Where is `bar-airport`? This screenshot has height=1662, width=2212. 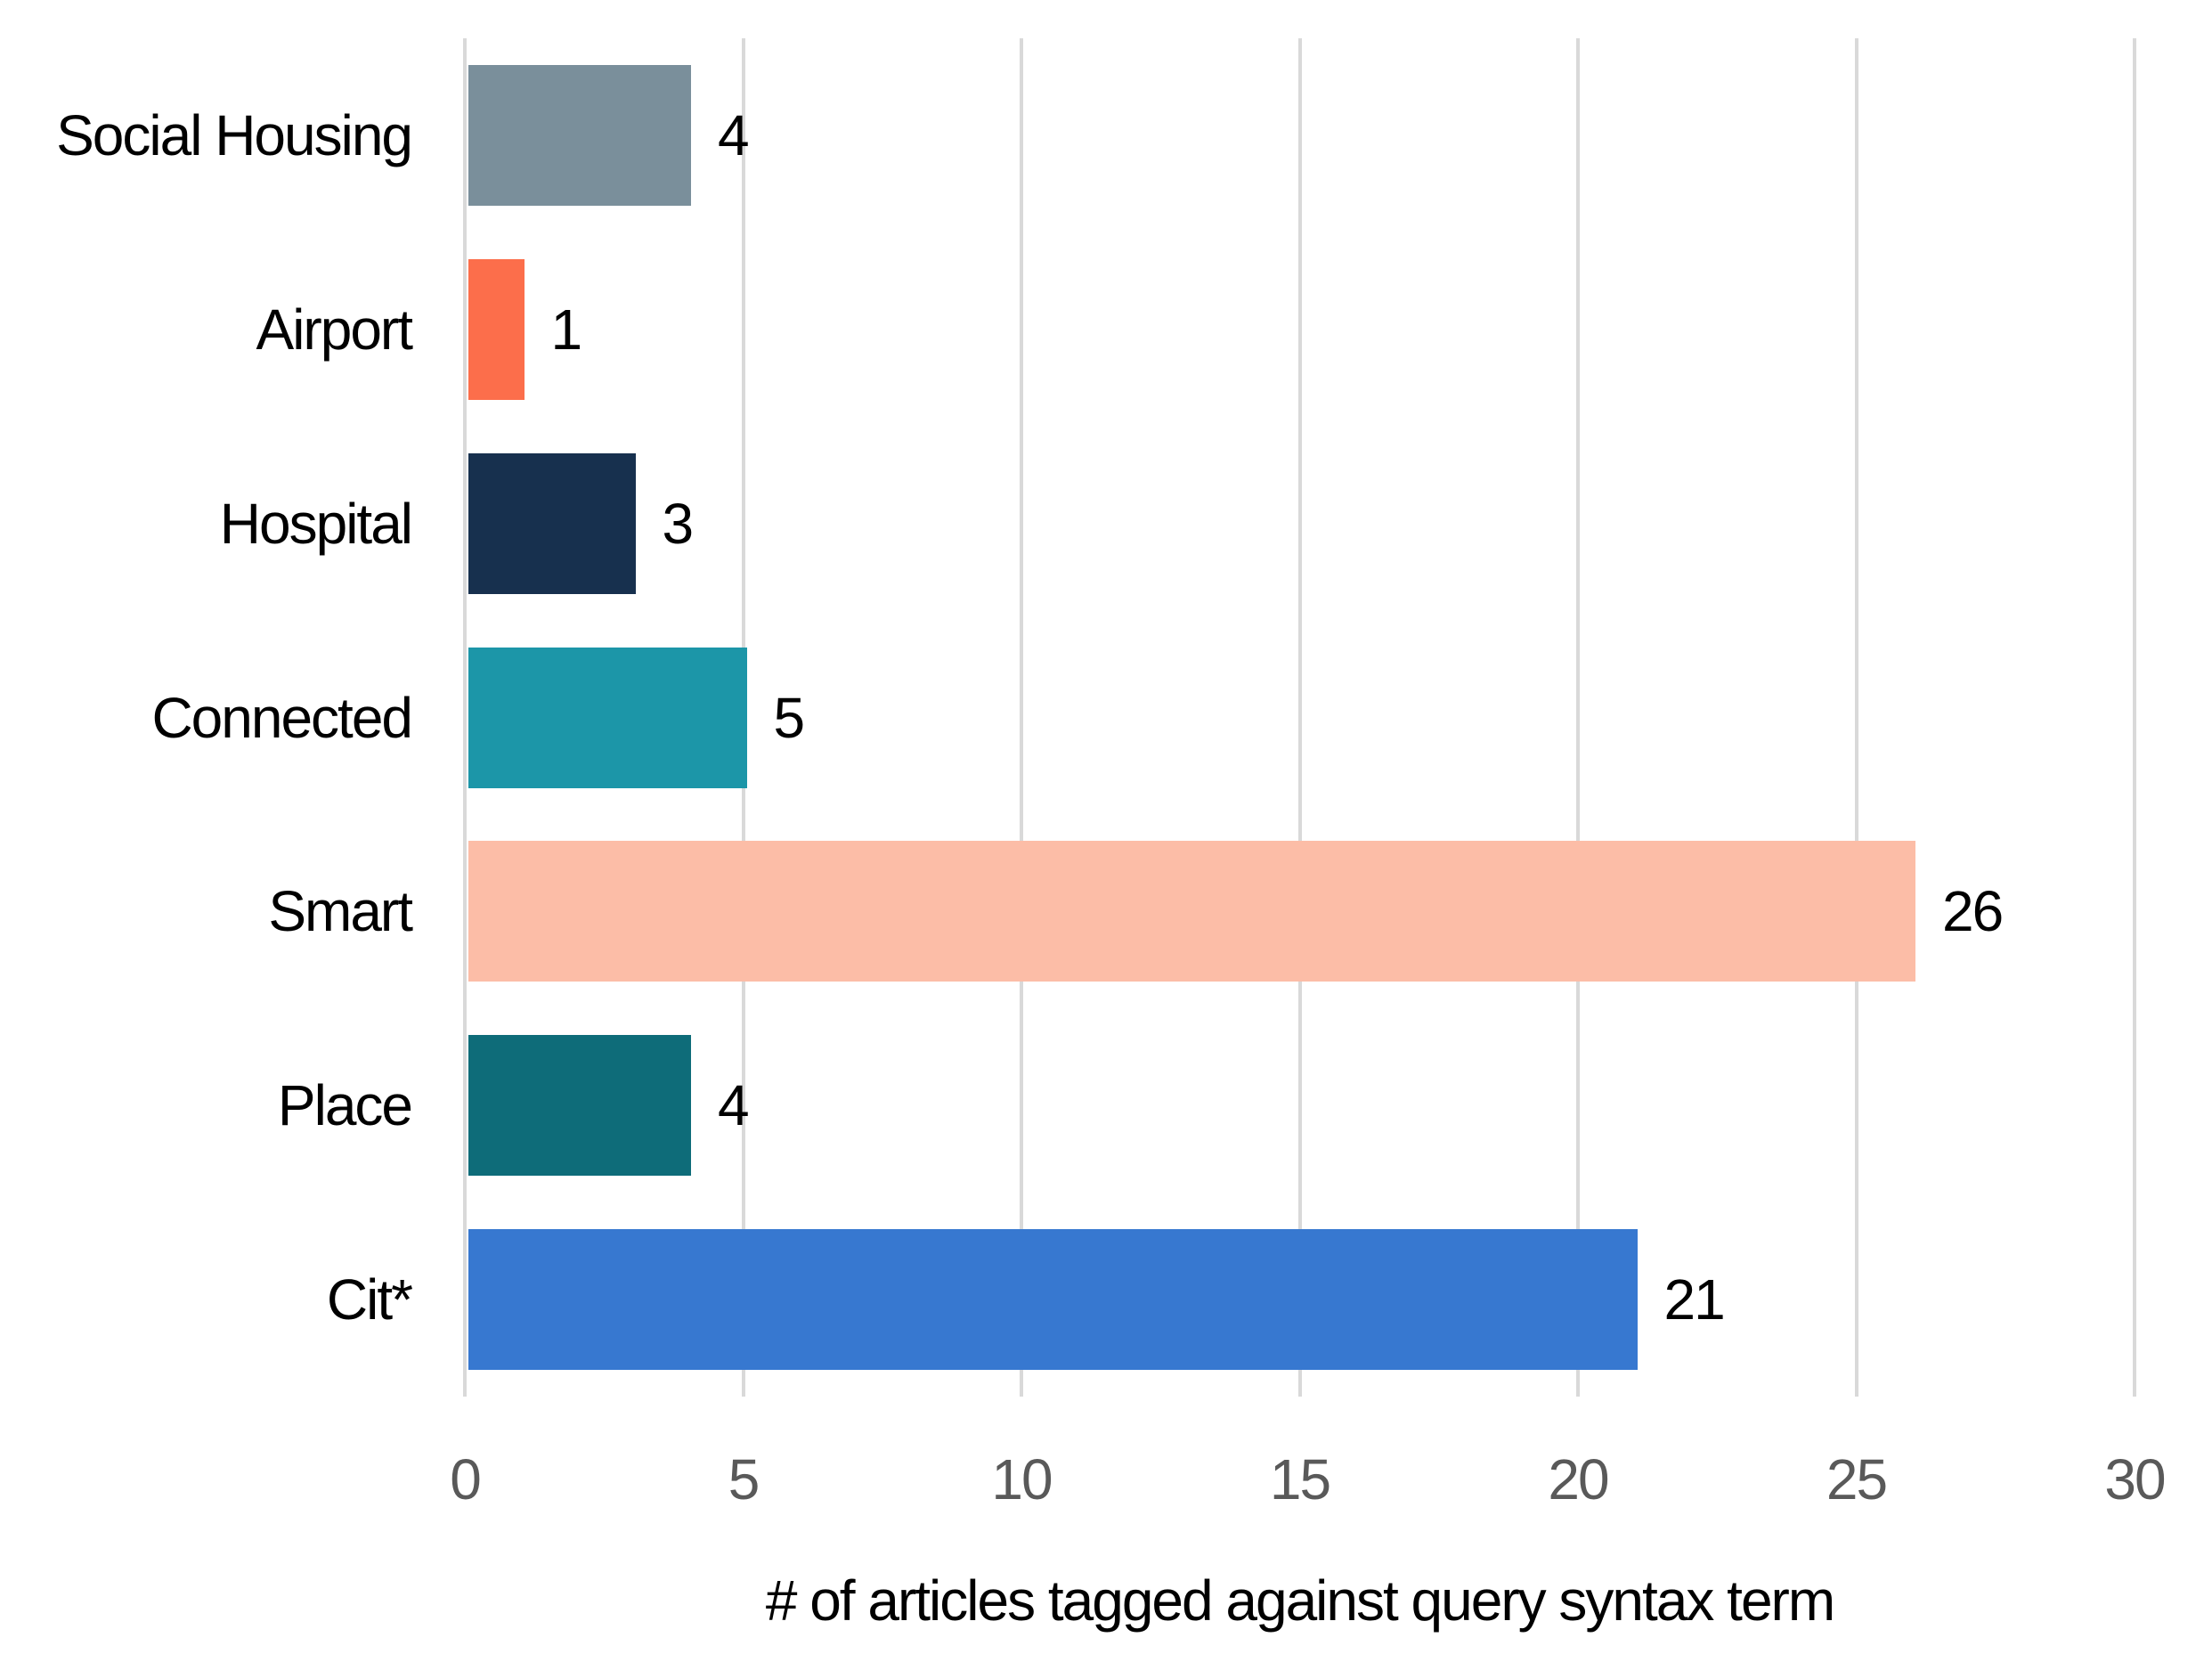 bar-airport is located at coordinates (496, 329).